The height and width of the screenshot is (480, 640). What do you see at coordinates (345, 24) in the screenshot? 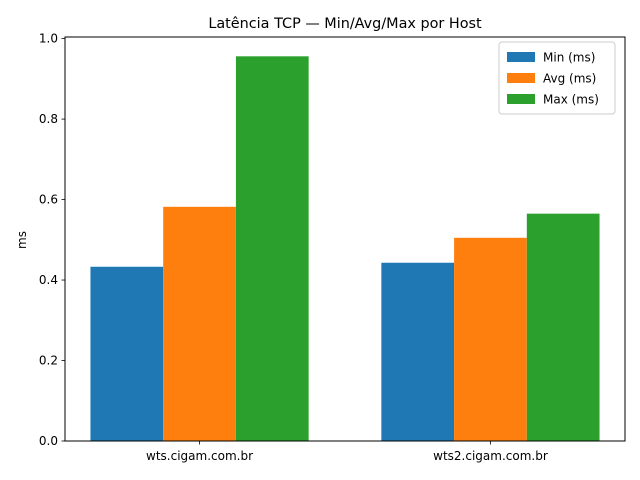
I see `chart-title: Latência TCP — Min/Avg/Max por Host` at bounding box center [345, 24].